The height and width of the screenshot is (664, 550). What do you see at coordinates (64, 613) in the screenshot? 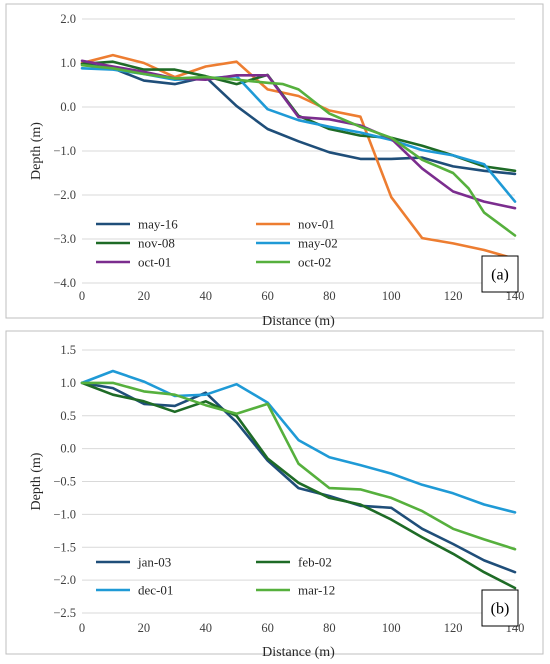
I see `y-tick-label: −2.5` at bounding box center [64, 613].